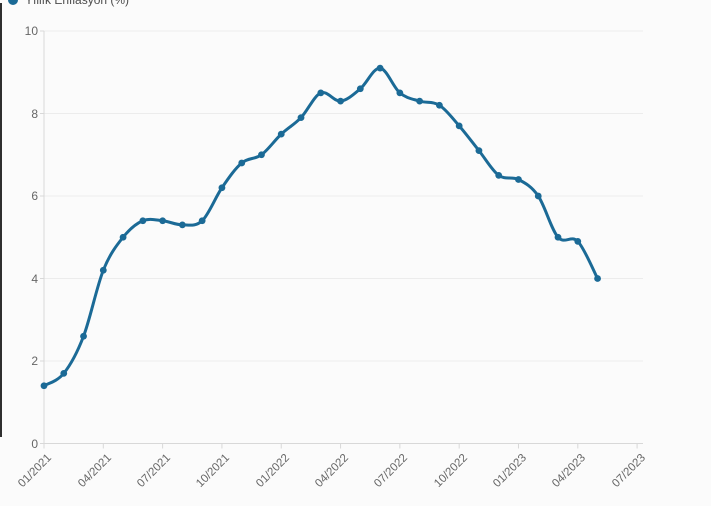 The height and width of the screenshot is (506, 711). Describe the element at coordinates (34, 443) in the screenshot. I see `y-axis-label: 0` at that location.